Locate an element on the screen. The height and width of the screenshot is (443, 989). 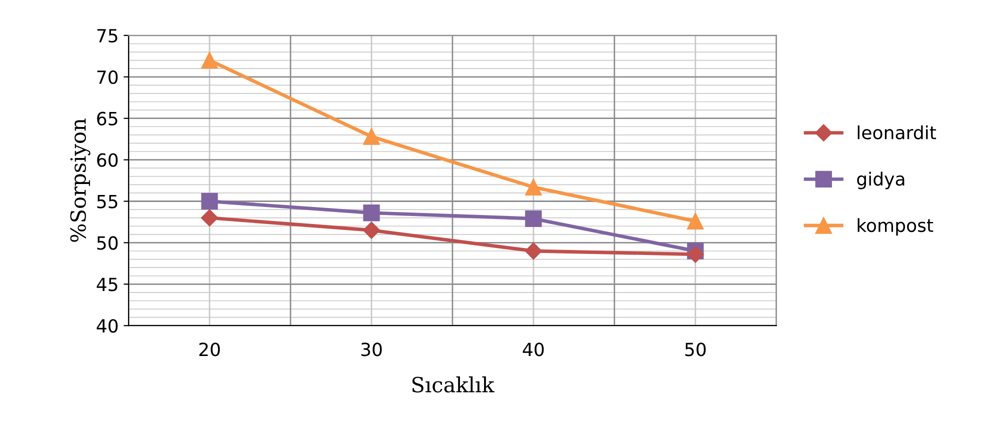
y-tick-label: 55 is located at coordinates (107, 201).